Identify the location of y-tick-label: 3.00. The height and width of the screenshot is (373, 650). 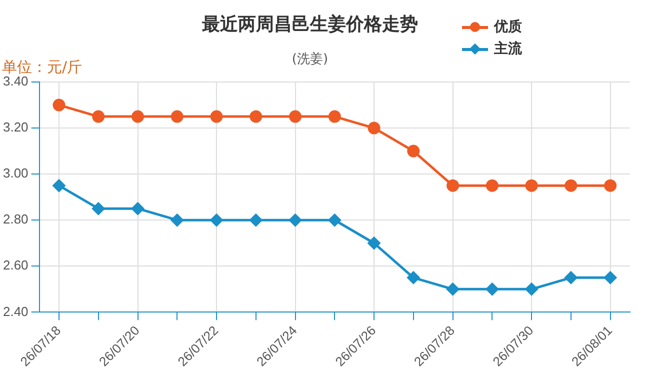
(15, 173).